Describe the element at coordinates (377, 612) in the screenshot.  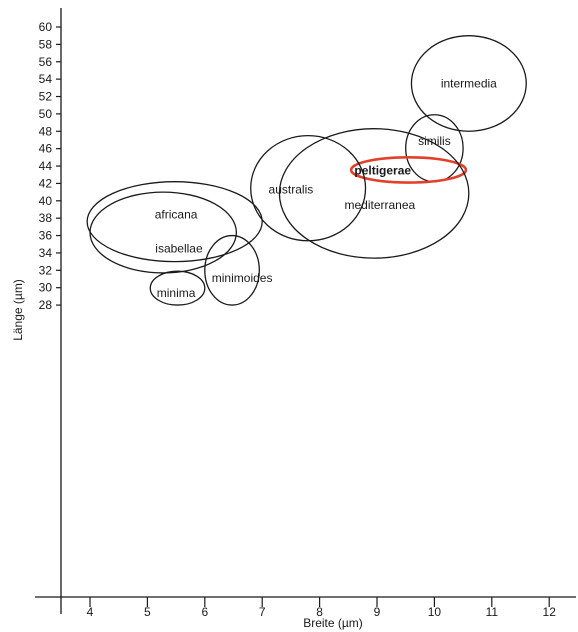
I see `x-tick-label: 9` at that location.